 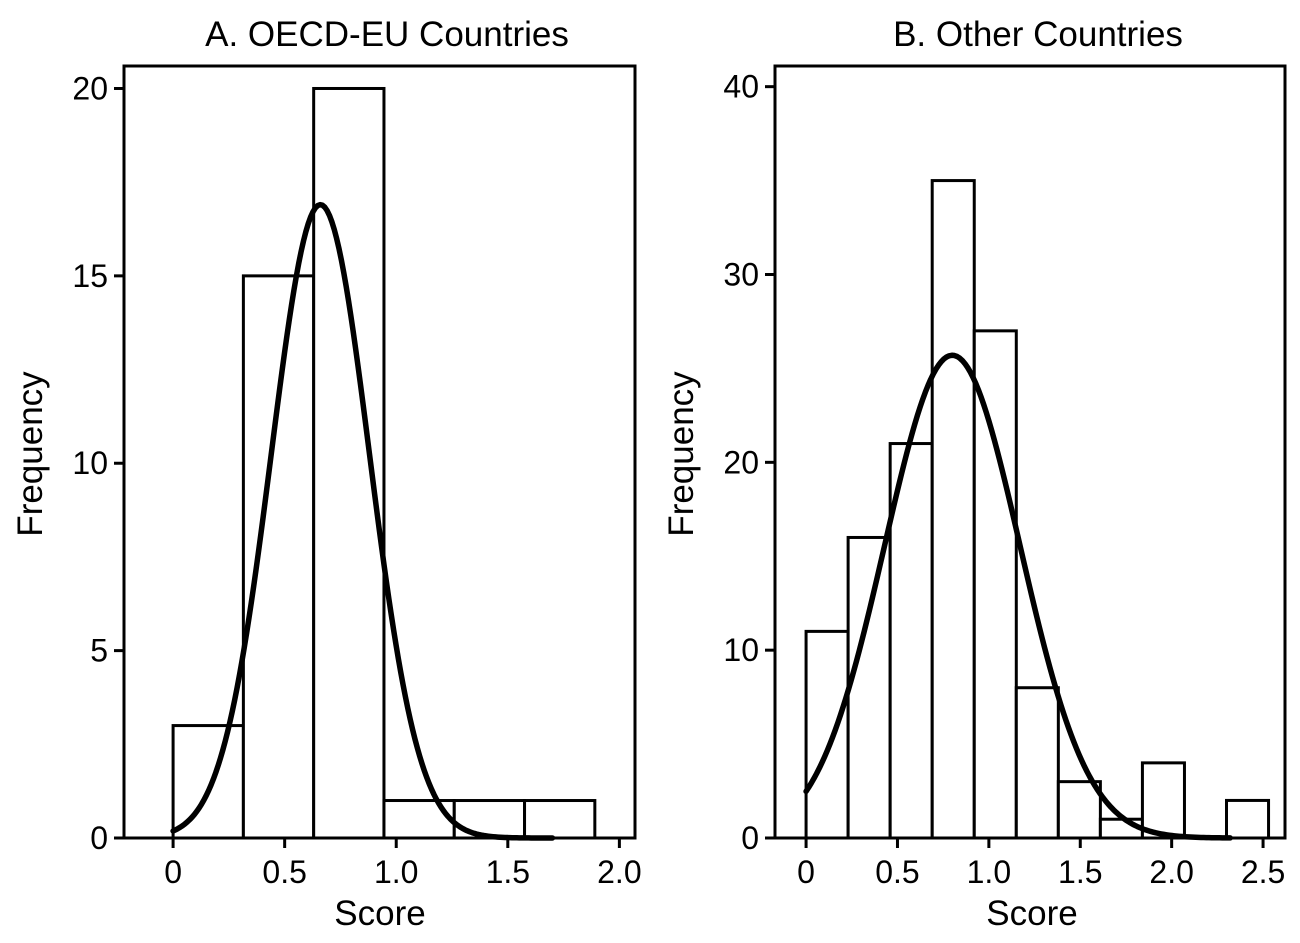 What do you see at coordinates (30, 454) in the screenshot?
I see `panel-a-y-axis-label: Frequency` at bounding box center [30, 454].